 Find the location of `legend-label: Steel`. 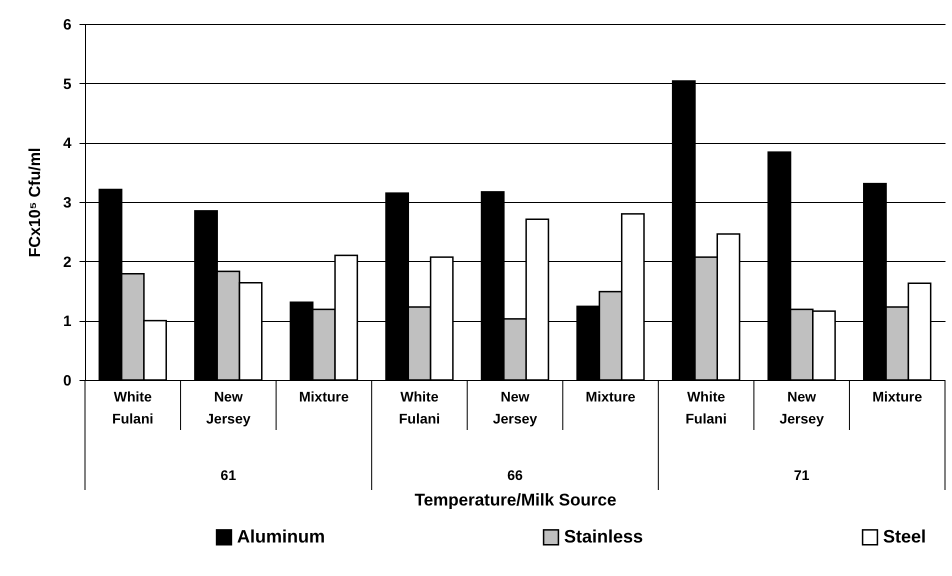

legend-label: Steel is located at coordinates (904, 536).